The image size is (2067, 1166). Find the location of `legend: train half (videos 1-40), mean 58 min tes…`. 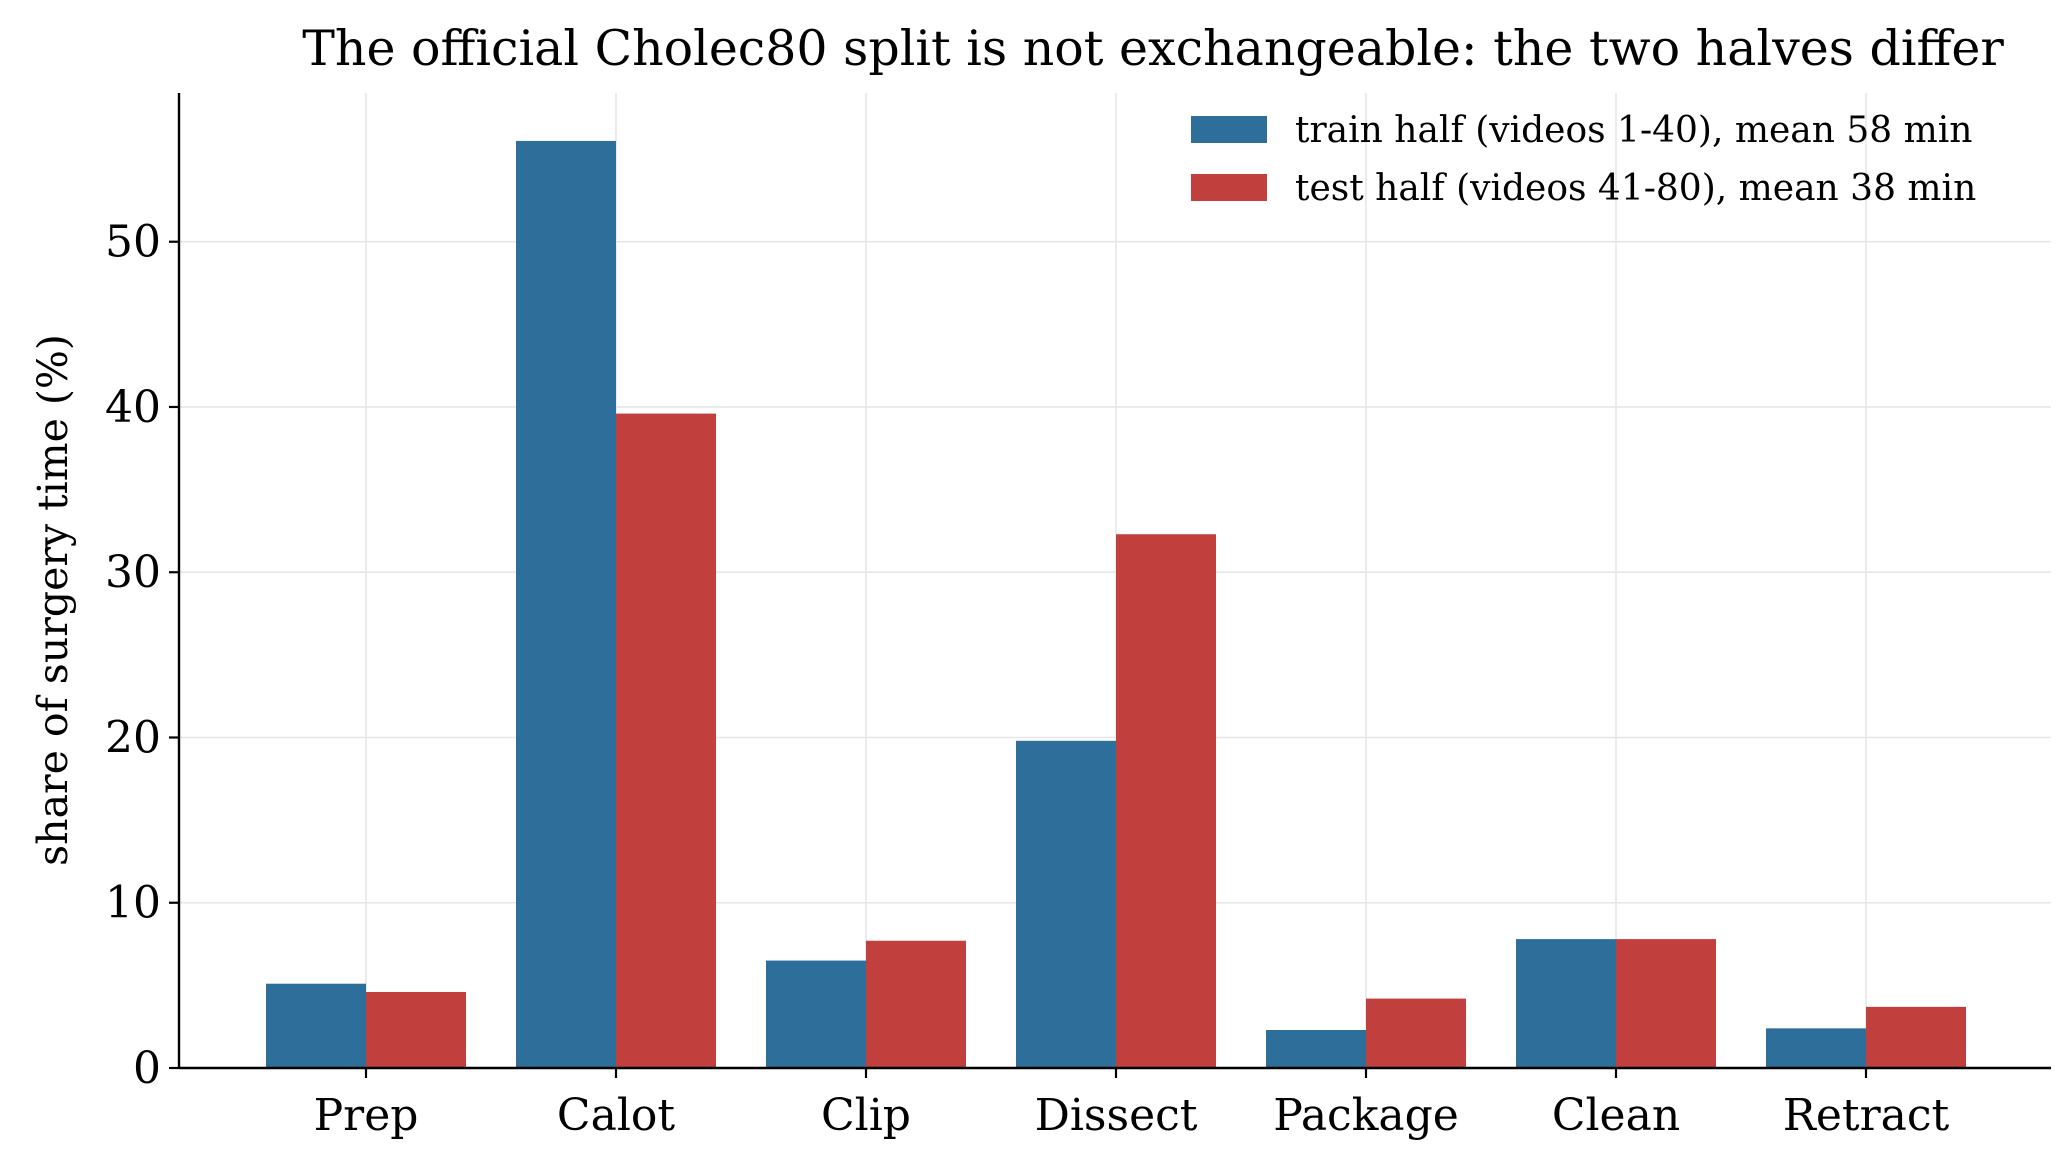

legend: train half (videos 1-40), mean 58 min tes… is located at coordinates (1583, 159).